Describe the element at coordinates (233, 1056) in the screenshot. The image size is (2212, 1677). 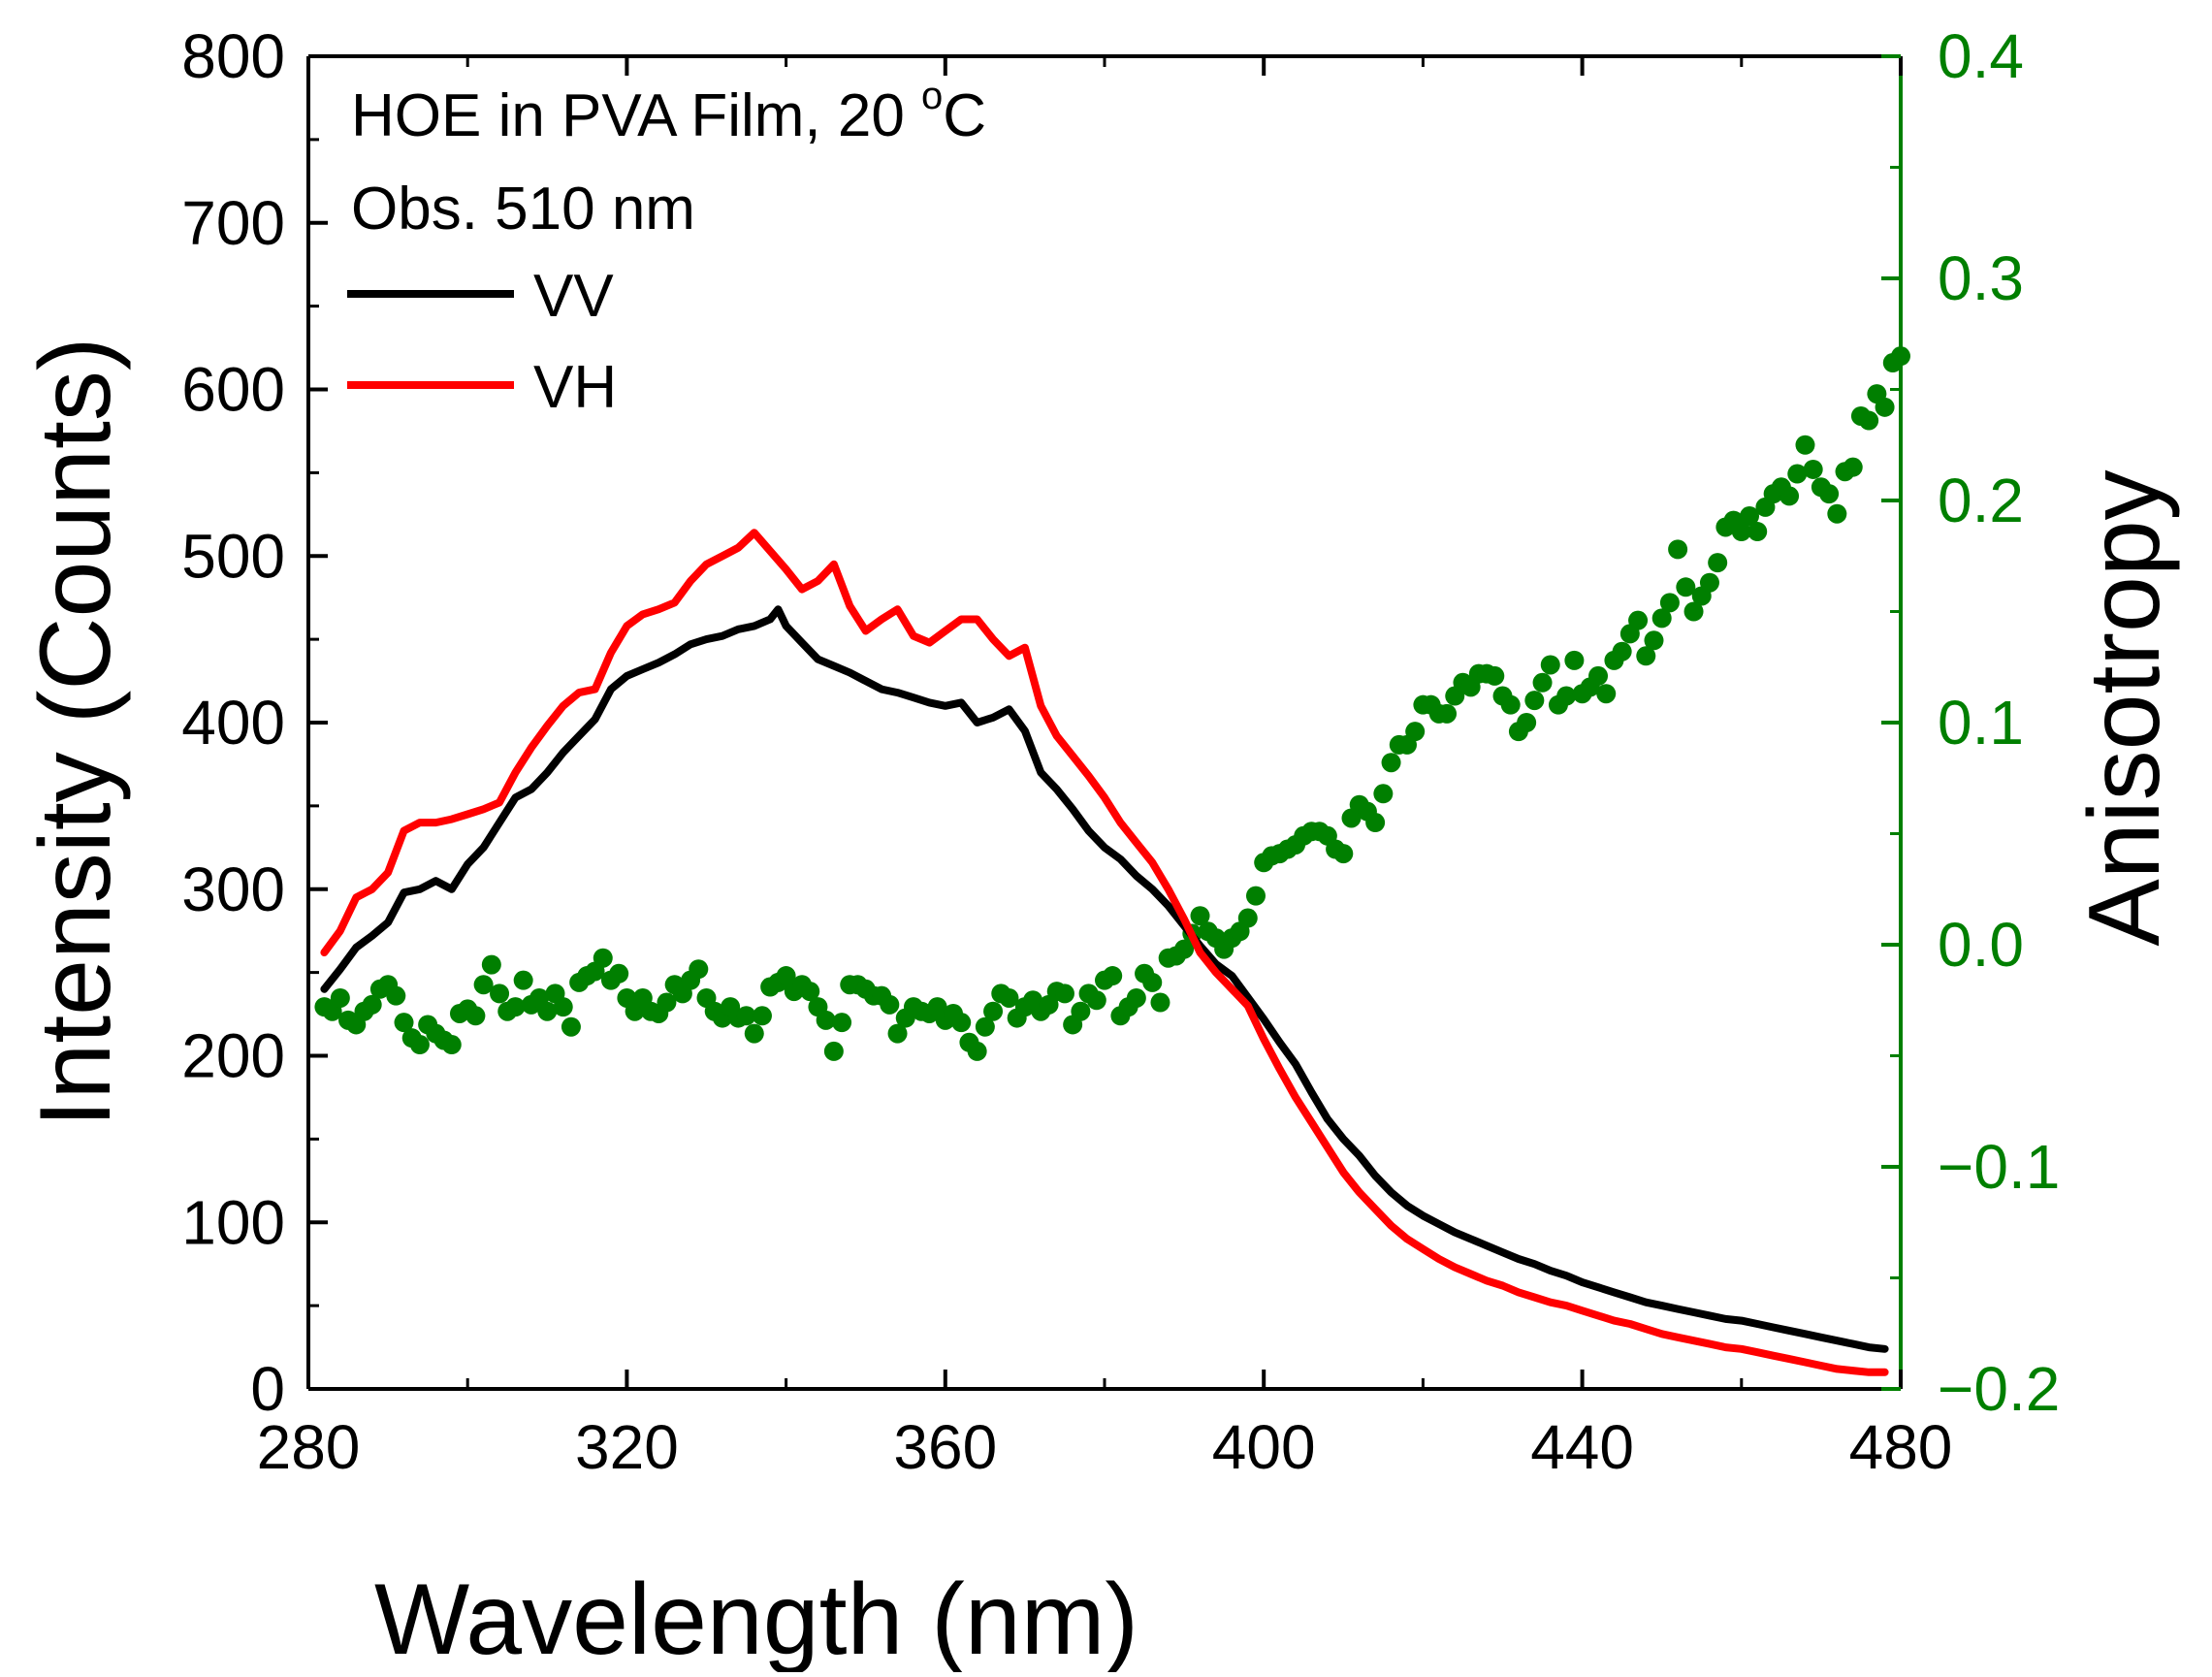
I see `y-left-tick-label: 200` at that location.